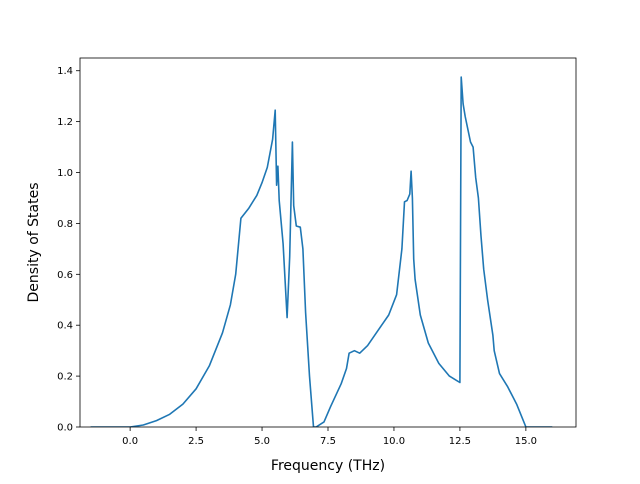 This screenshot has width=640, height=484. Describe the element at coordinates (65, 326) in the screenshot. I see `y-tick-label: 0.4` at that location.